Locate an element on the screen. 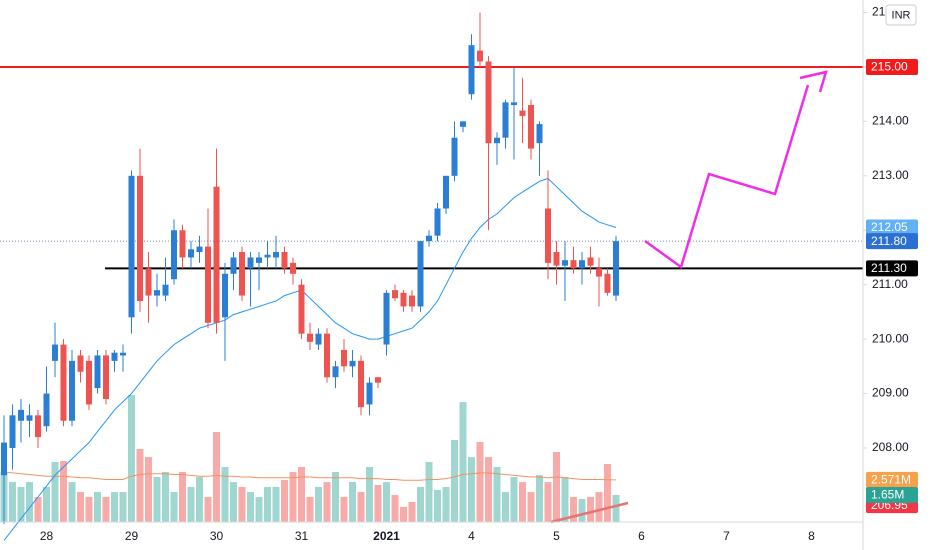  y-tick-label: 208.00 is located at coordinates (890, 447).